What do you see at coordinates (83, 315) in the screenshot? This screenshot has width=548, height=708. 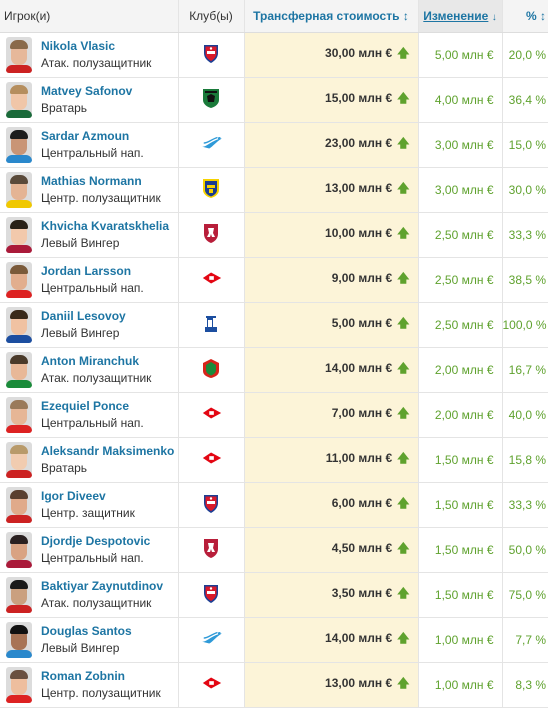 I see `player-name-link: Daniil Lesovoy` at bounding box center [83, 315].